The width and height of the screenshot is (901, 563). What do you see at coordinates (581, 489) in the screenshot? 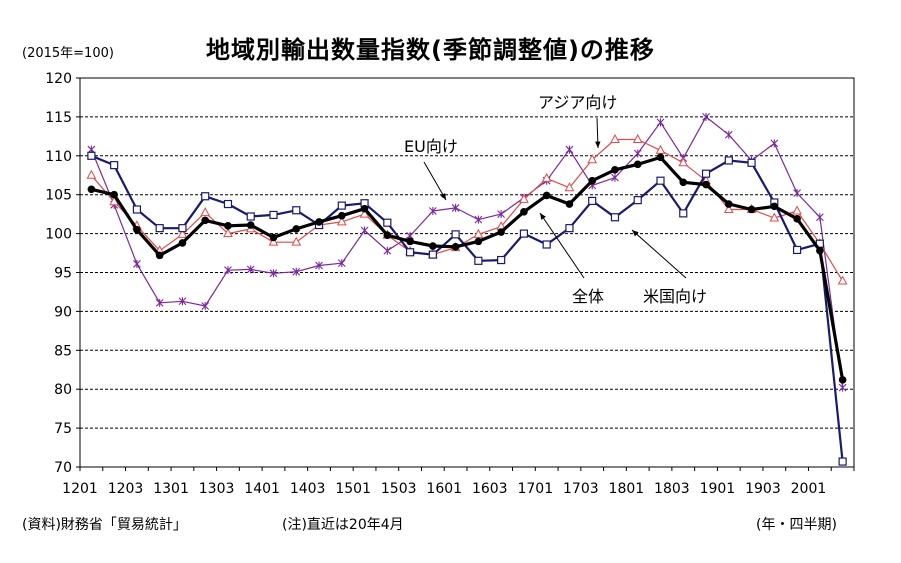
I see `x-tick-label: 1703` at bounding box center [581, 489].